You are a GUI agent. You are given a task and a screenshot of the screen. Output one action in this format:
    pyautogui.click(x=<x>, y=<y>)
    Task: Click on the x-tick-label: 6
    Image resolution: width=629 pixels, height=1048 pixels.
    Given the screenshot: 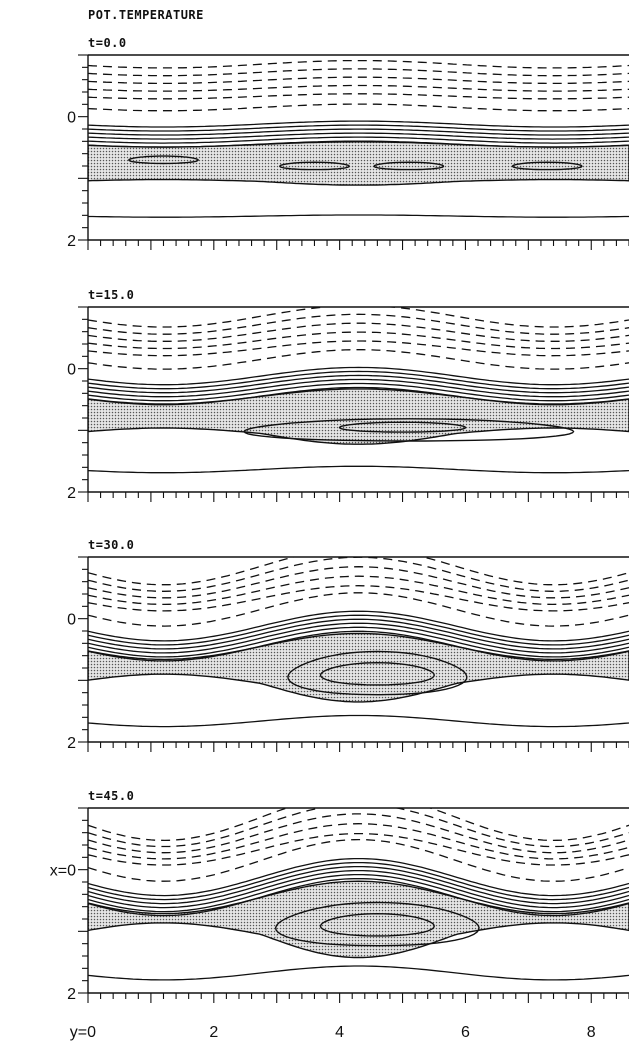 What is the action you would take?
    pyautogui.click(x=465, y=1032)
    